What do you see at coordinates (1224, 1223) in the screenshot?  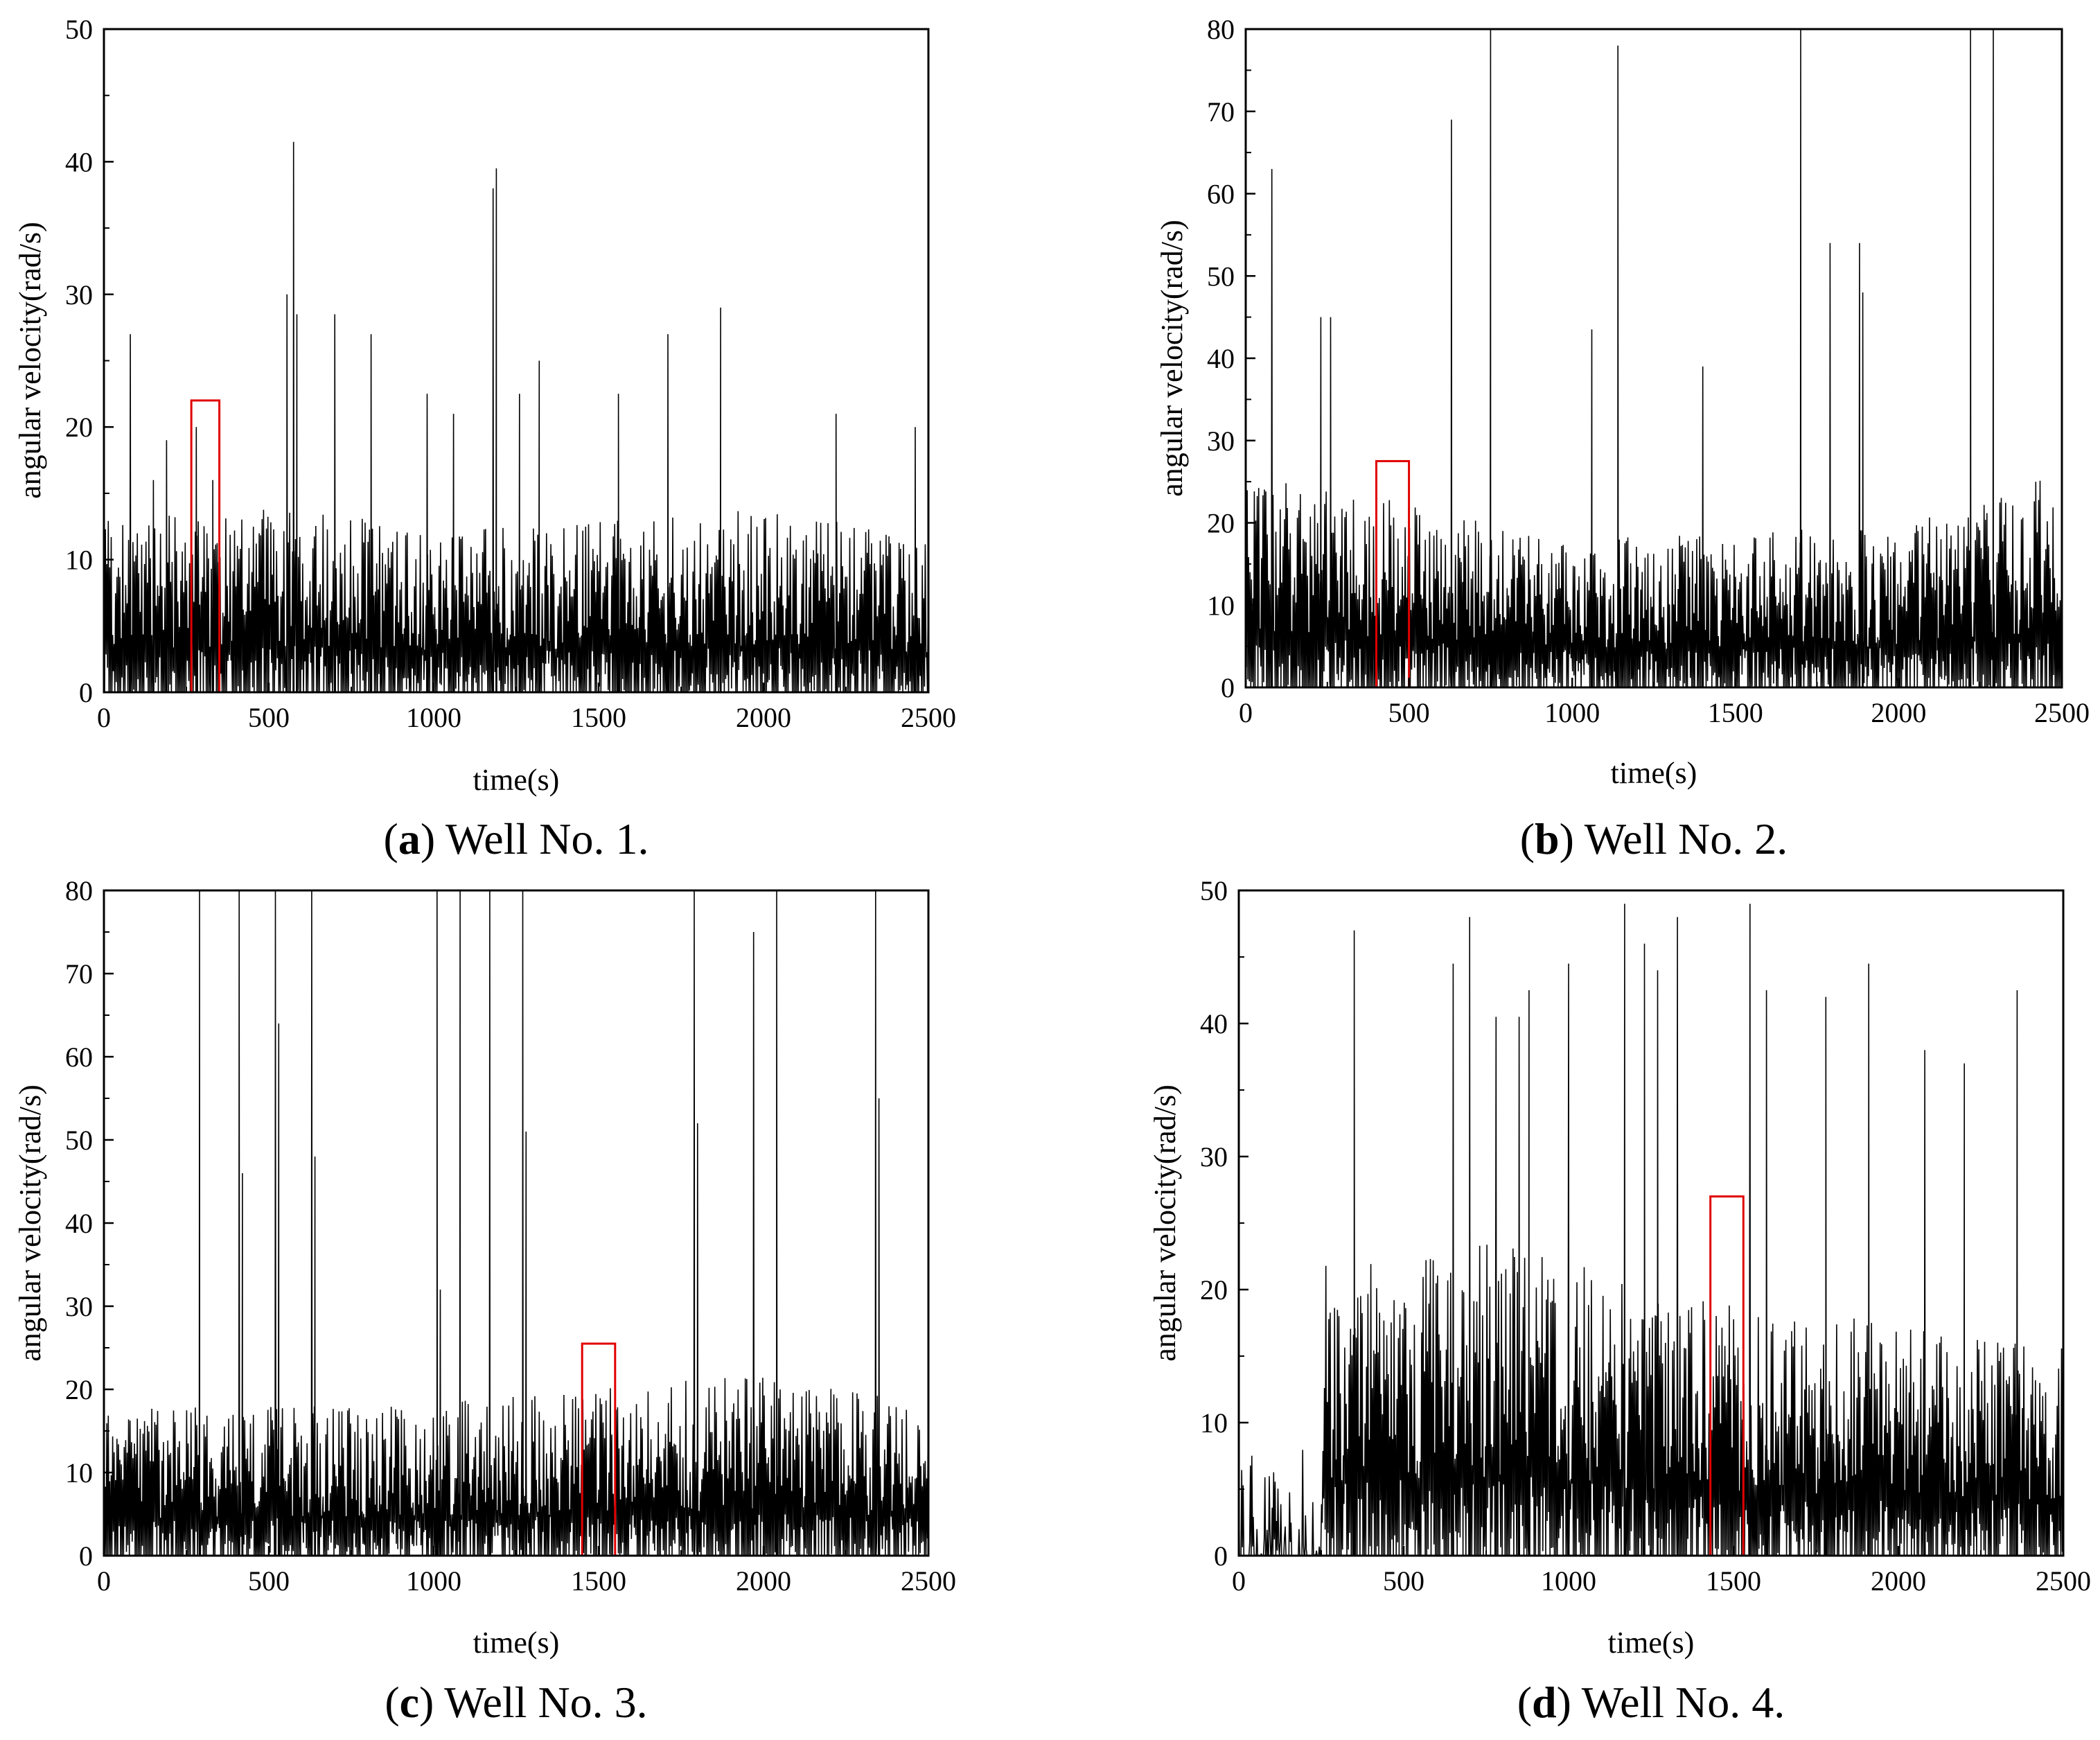 I see `y-ticks-d: 0 10 20 30 40 50` at bounding box center [1224, 1223].